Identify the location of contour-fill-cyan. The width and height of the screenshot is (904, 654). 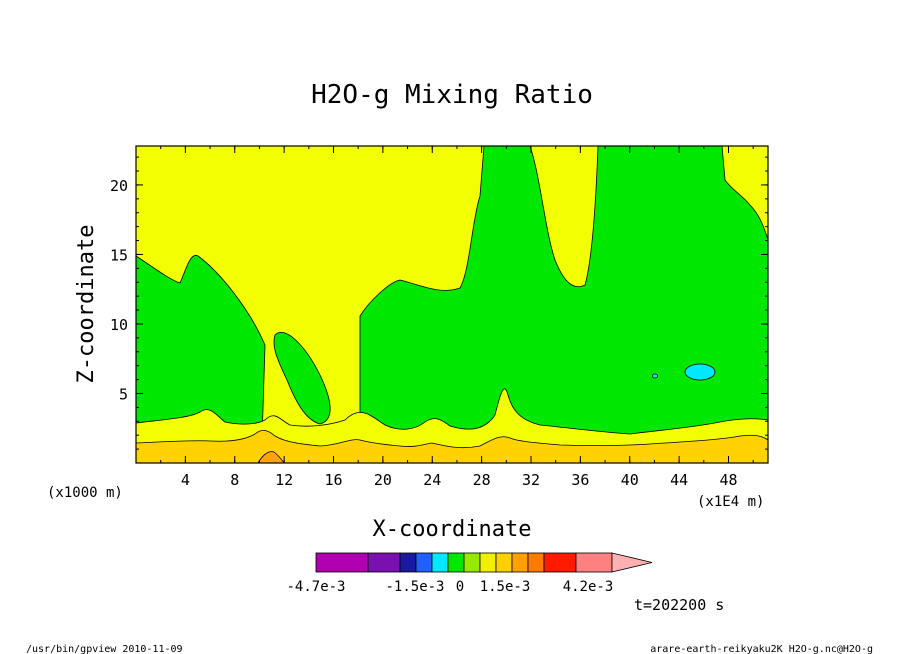
(684, 372).